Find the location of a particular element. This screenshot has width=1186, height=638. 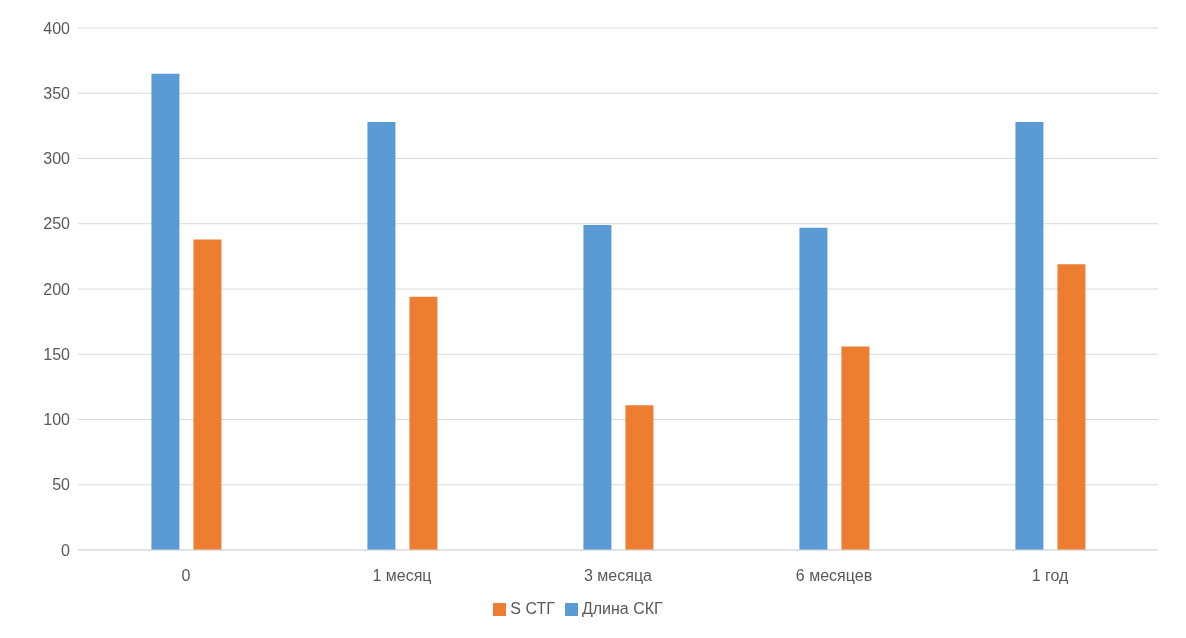

x-tick-label: 3 месяца is located at coordinates (618, 576).